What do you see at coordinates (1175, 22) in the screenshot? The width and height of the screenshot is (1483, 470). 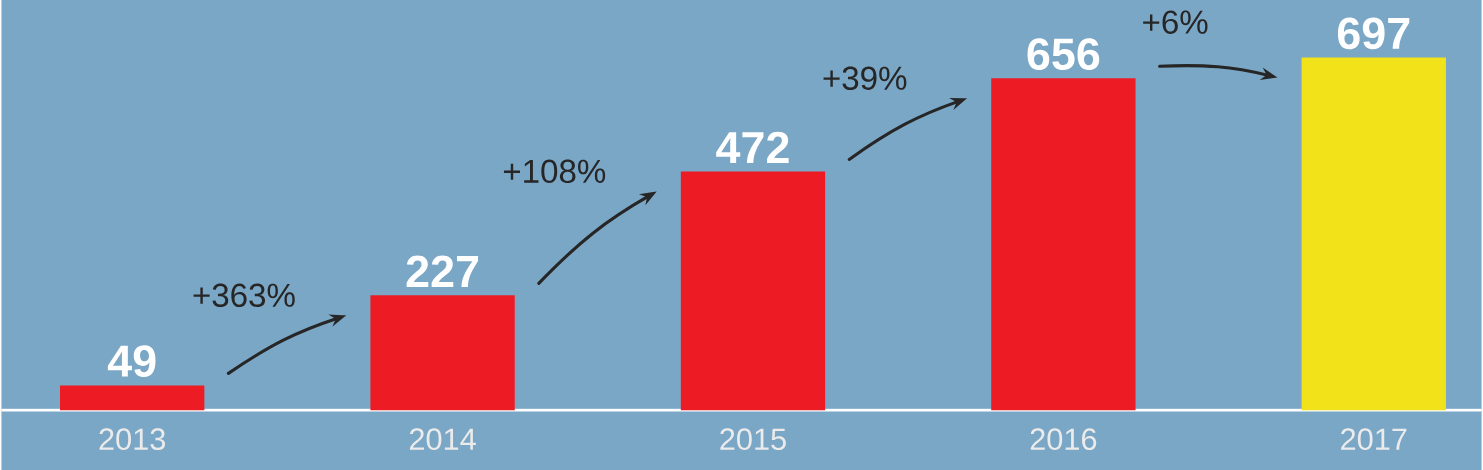 I see `text: +6%` at bounding box center [1175, 22].